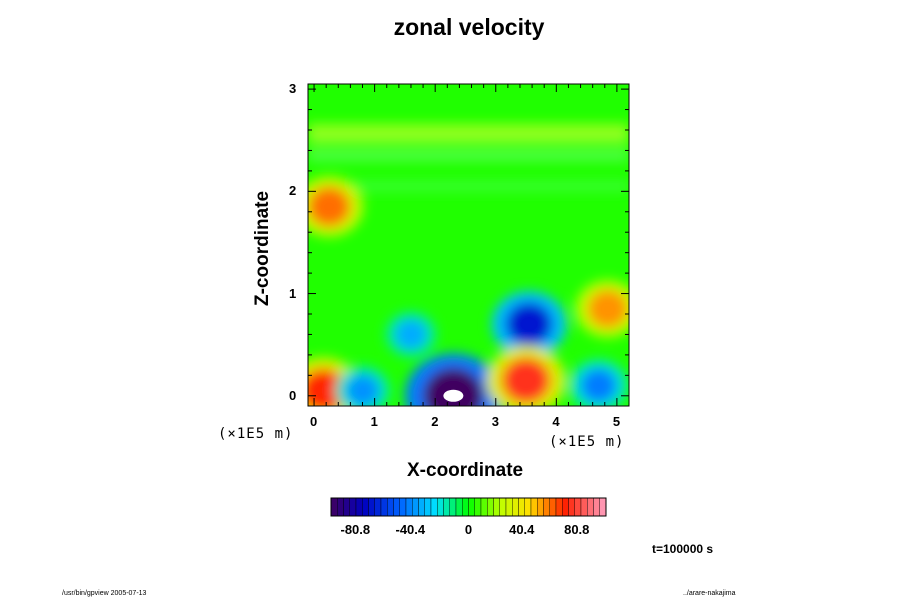  What do you see at coordinates (256, 434) in the screenshot?
I see `y-axis-unit: (×1E5 m)` at bounding box center [256, 434].